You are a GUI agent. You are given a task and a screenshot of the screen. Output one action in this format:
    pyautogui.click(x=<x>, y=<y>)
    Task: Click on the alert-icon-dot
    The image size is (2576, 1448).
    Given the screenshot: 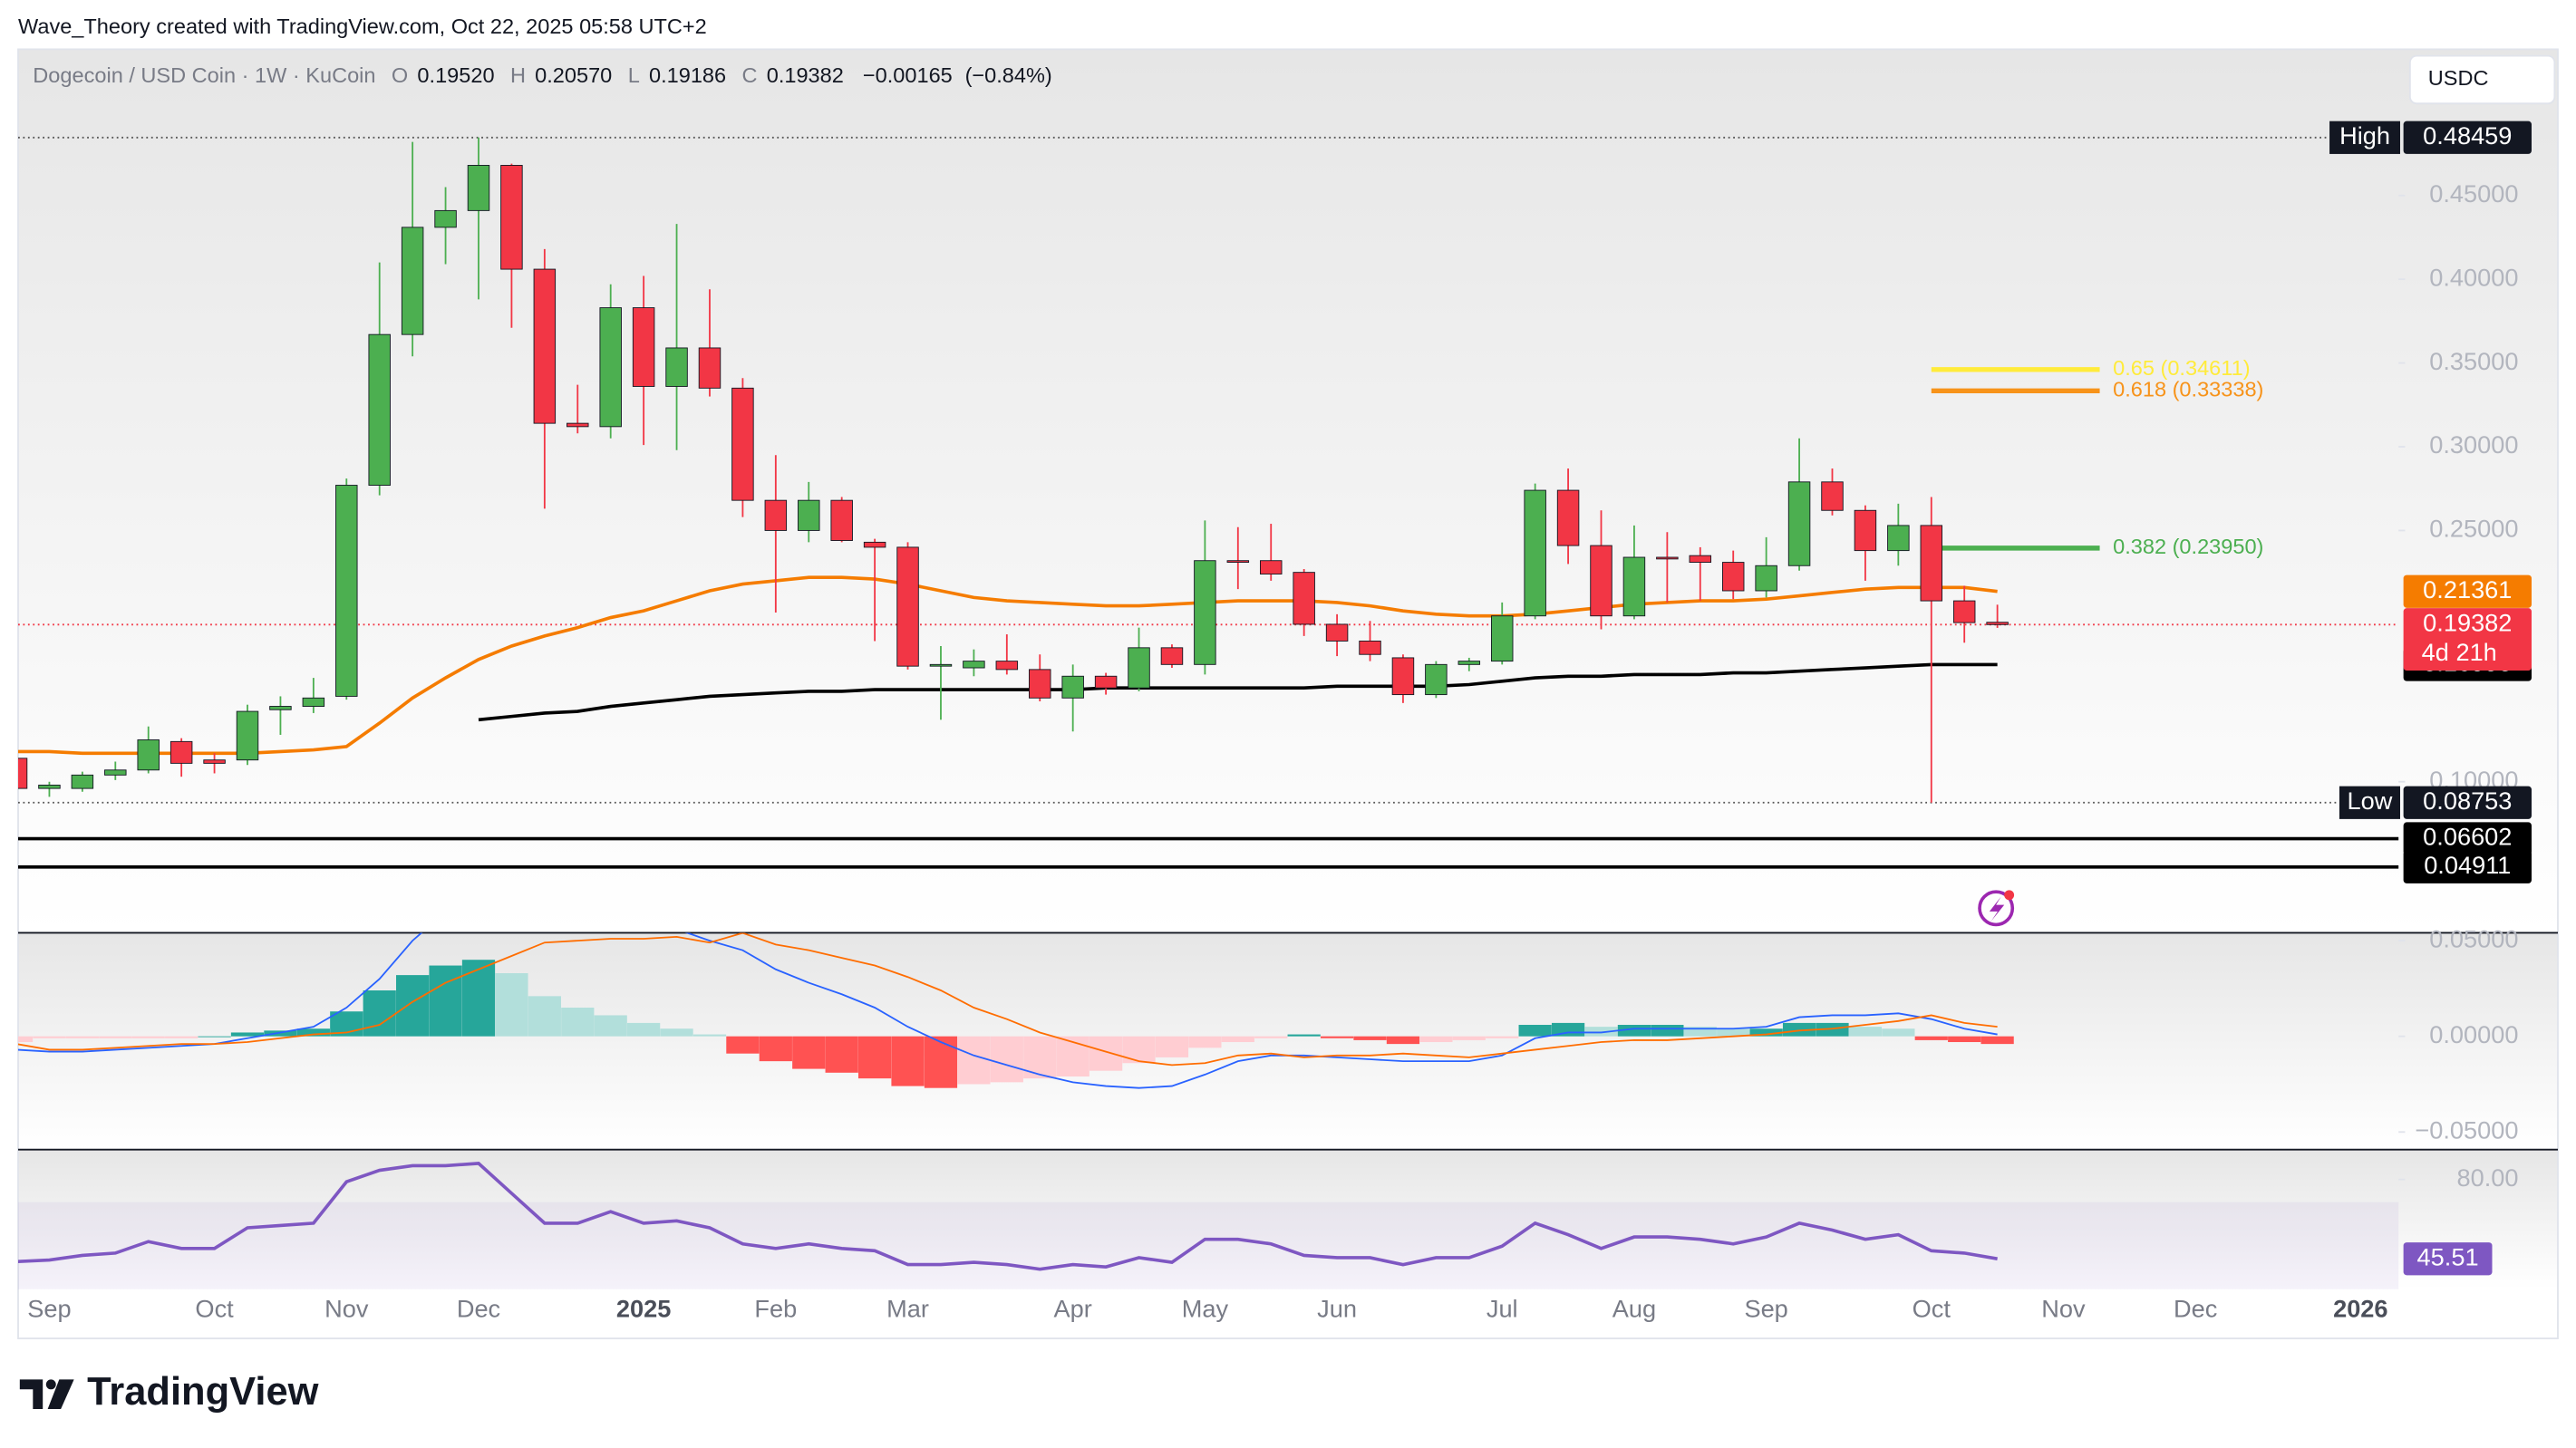 What is the action you would take?
    pyautogui.click(x=2009, y=895)
    